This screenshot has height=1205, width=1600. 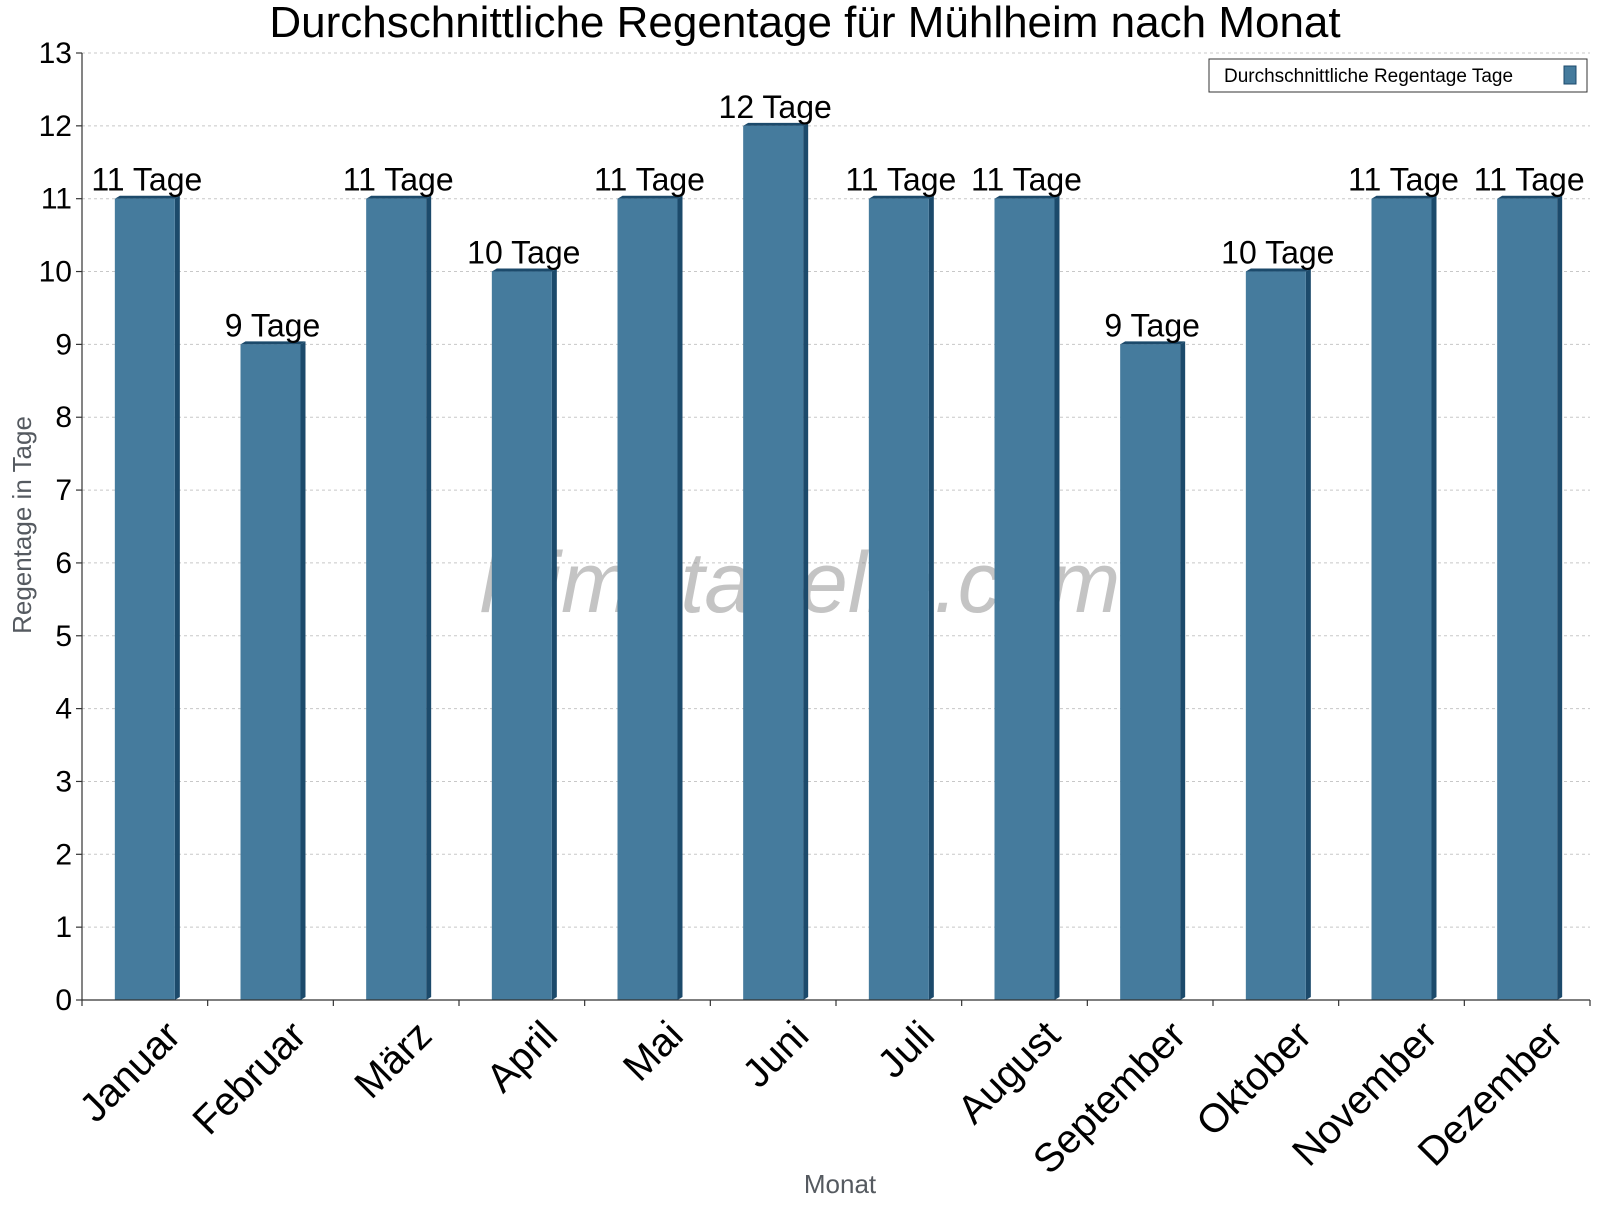 What do you see at coordinates (775, 107) in the screenshot?
I see `data-label: 12 Tage` at bounding box center [775, 107].